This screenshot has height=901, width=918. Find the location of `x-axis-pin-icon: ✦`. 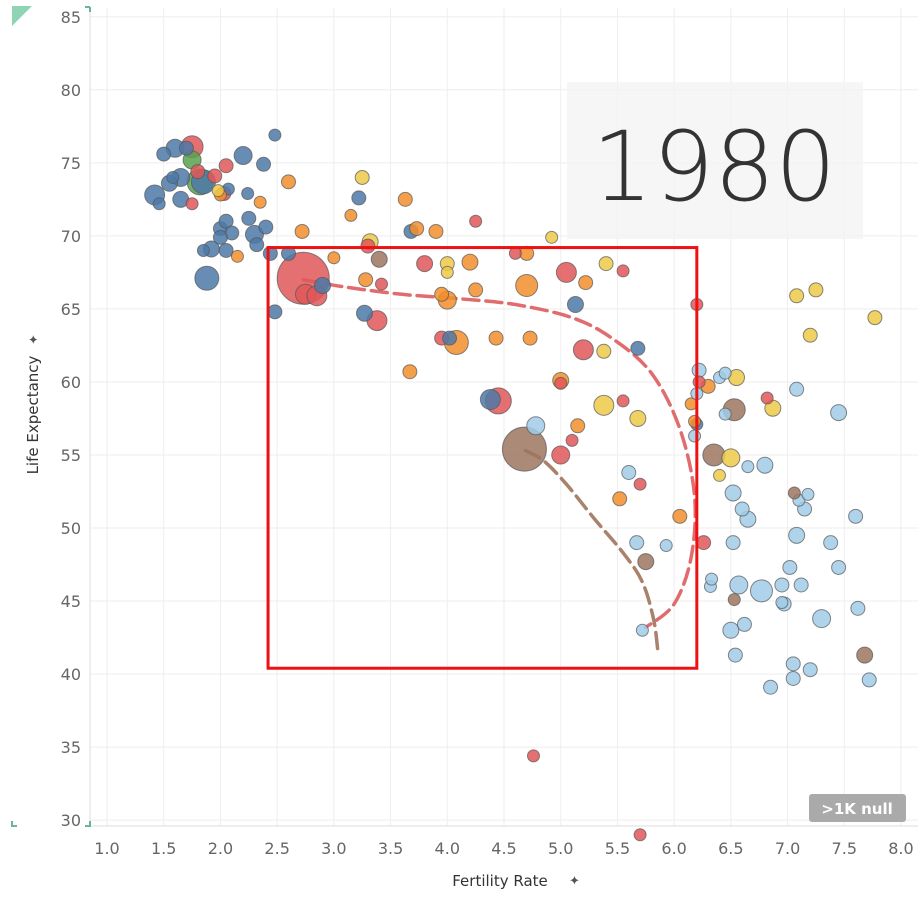

x-axis-pin-icon: ✦ is located at coordinates (574, 881).